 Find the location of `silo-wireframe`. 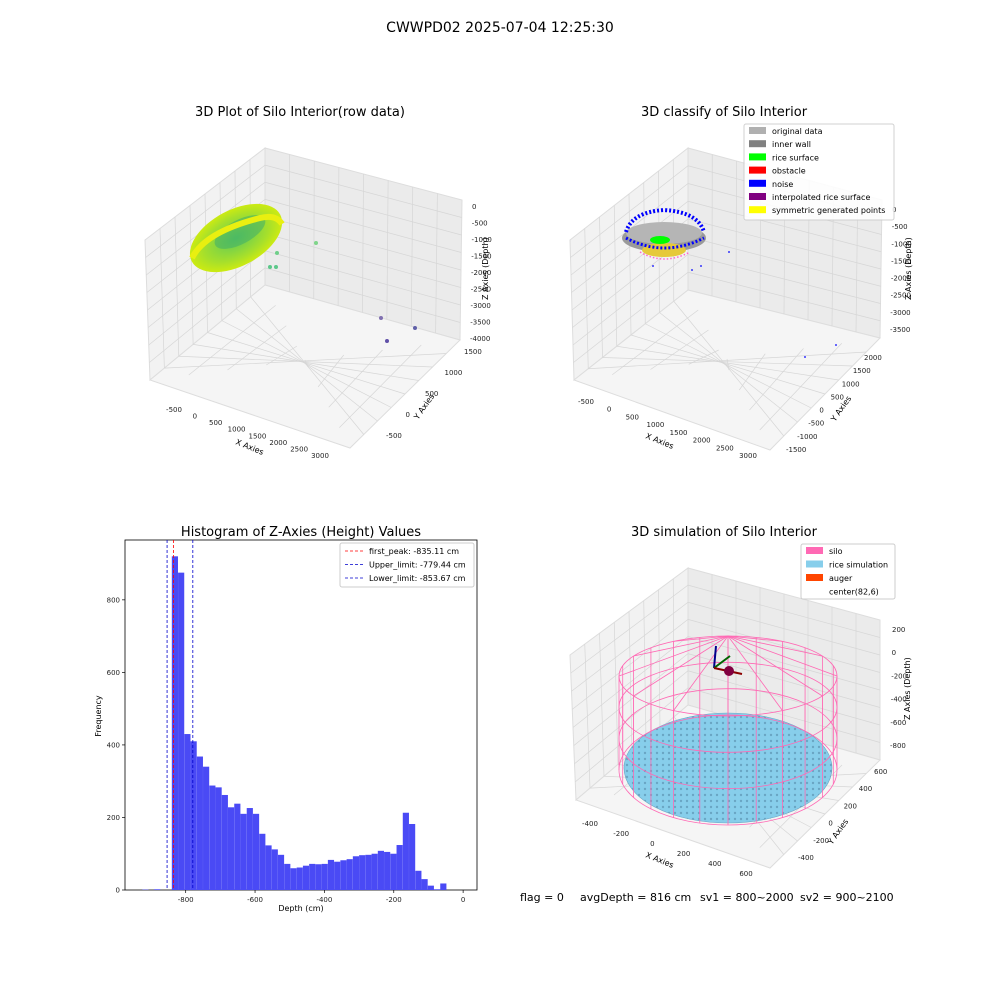

silo-wireframe is located at coordinates (728, 730).